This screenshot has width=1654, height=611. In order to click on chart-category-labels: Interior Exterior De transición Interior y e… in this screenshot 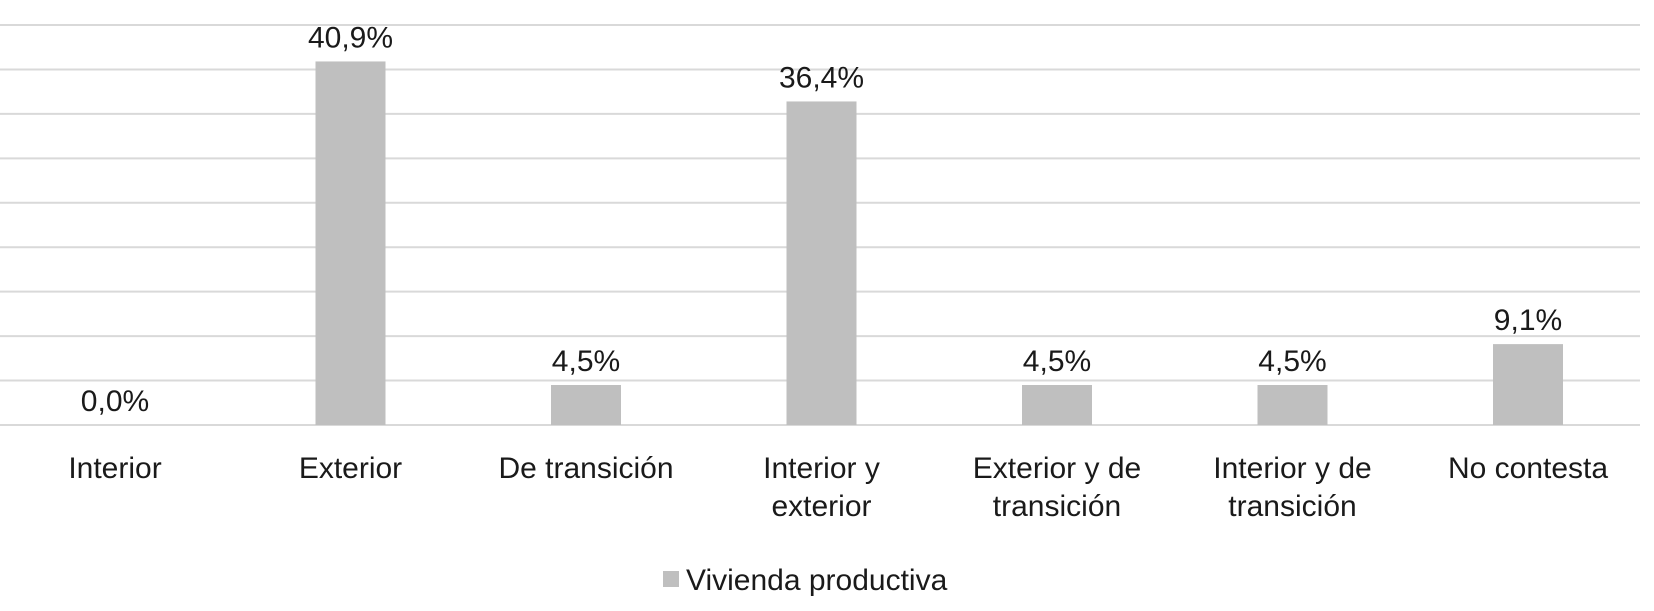, I will do `click(838, 487)`.